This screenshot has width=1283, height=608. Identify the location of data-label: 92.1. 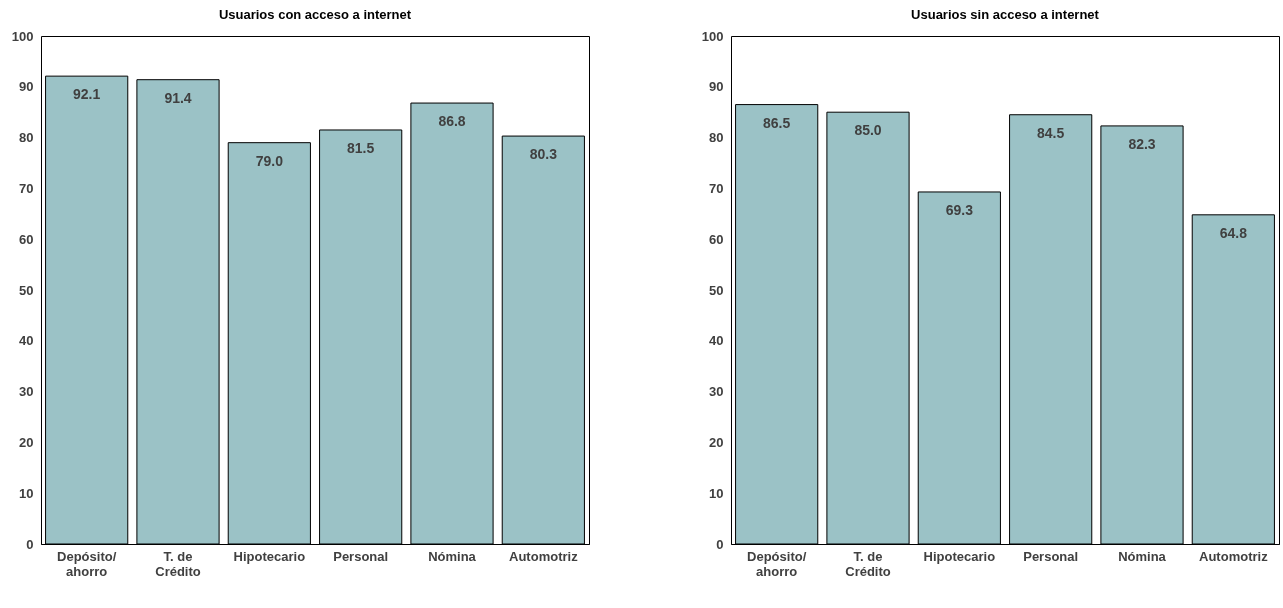
(87, 94).